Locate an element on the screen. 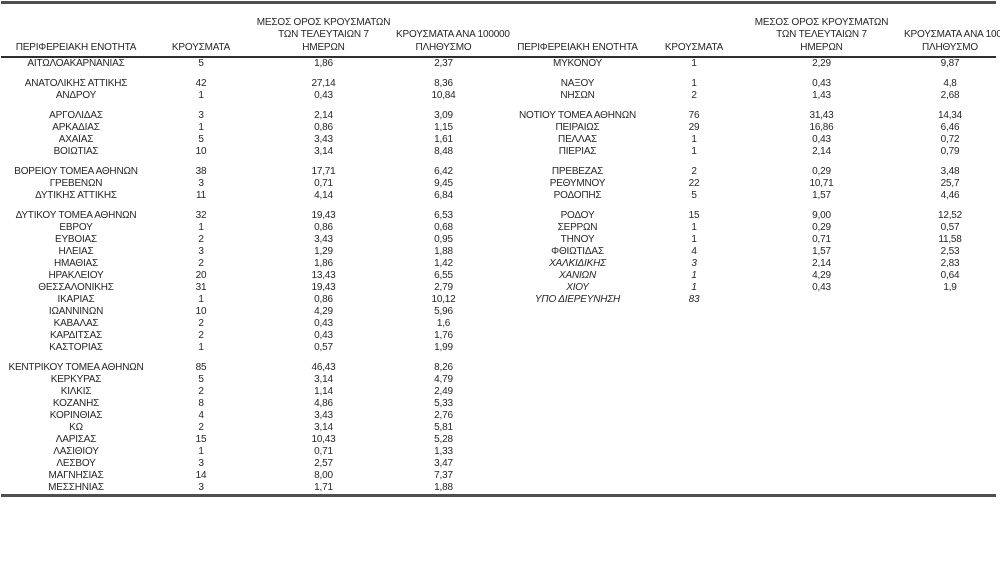 This screenshot has width=1000, height=561. per100k-cell-left: 10,12 is located at coordinates (443, 299).